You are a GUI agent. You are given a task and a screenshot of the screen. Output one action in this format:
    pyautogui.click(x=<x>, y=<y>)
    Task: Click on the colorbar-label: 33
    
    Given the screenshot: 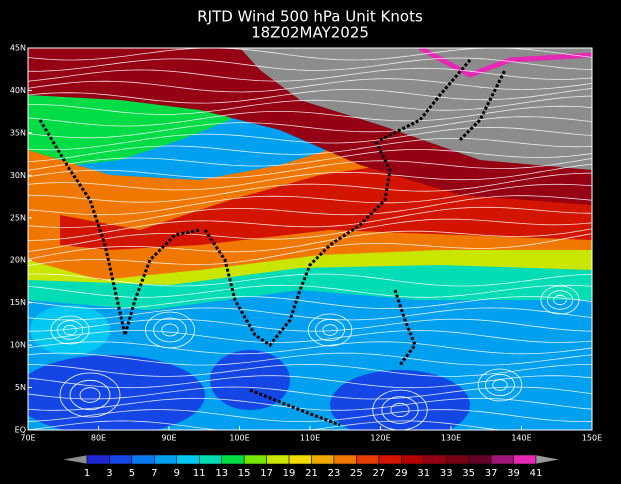 What is the action you would take?
    pyautogui.click(x=446, y=473)
    